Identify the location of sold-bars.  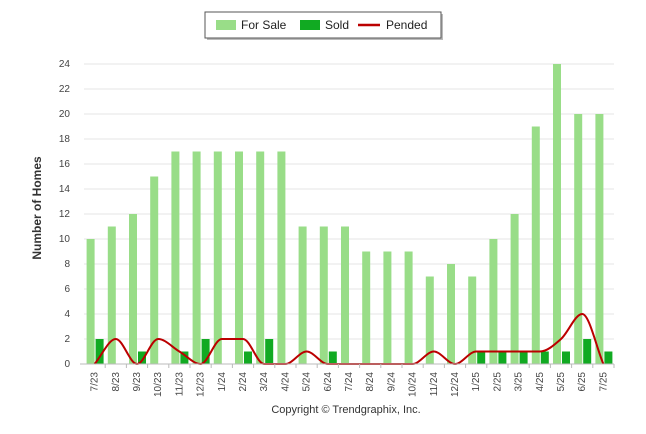
(354, 351).